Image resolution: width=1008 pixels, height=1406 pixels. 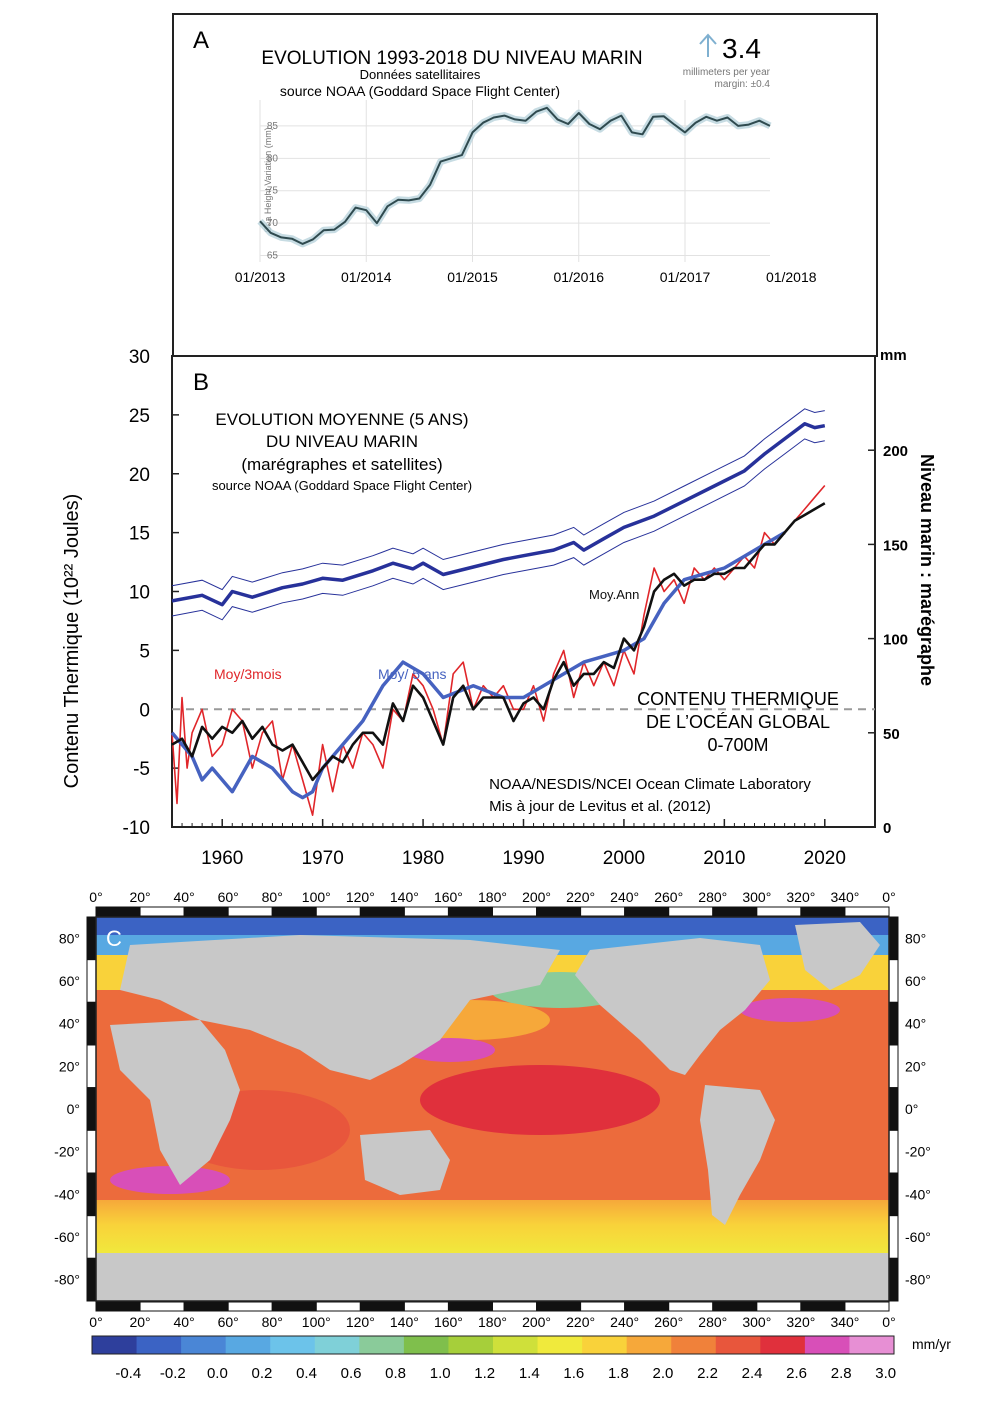 I want to click on x-tick-label-2014: 01/2014, so click(x=366, y=277).